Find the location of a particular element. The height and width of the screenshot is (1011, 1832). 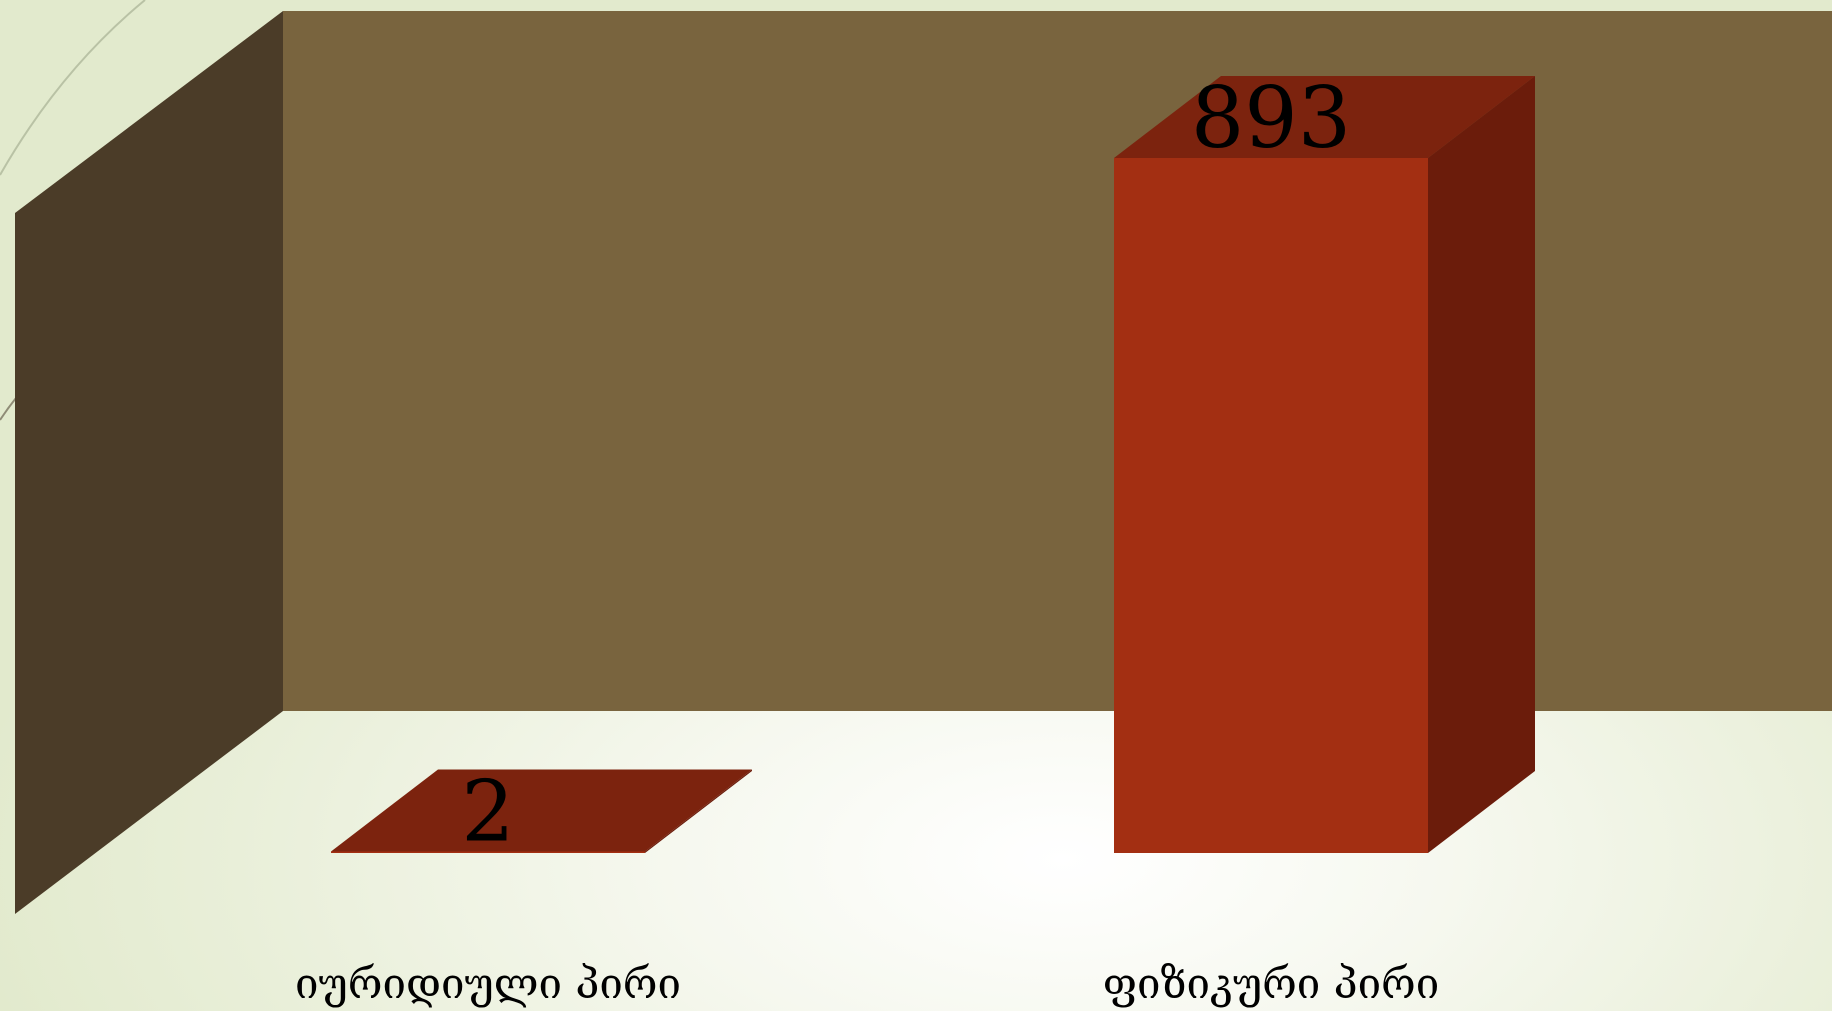

chart-side-wall is located at coordinates (149, 462).